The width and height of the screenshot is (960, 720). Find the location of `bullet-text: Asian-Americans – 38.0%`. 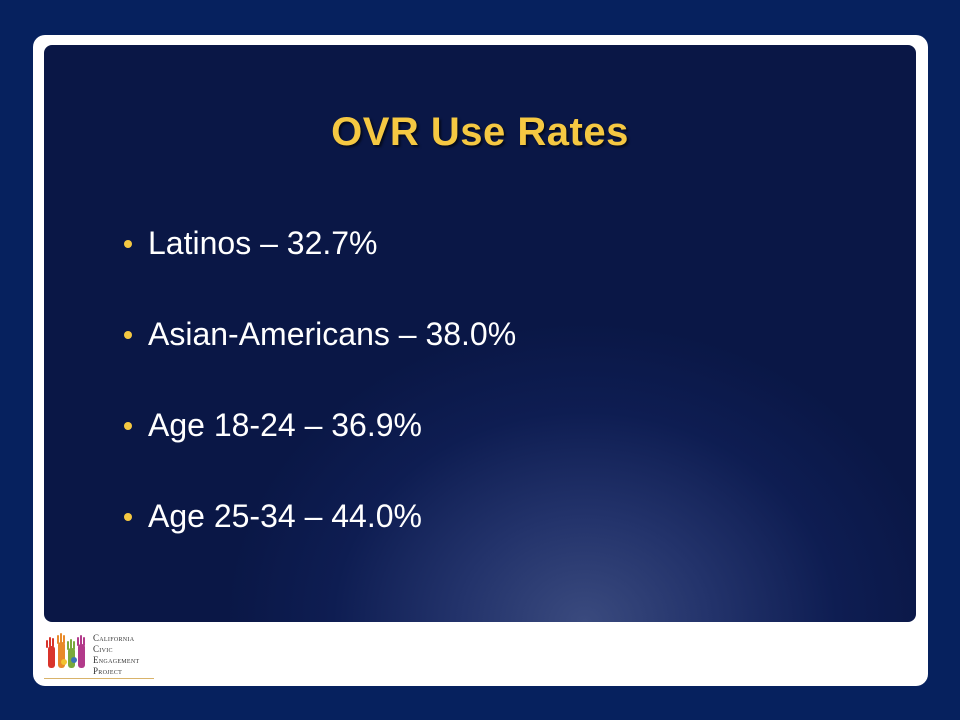

bullet-text: Asian-Americans – 38.0% is located at coordinates (332, 334).